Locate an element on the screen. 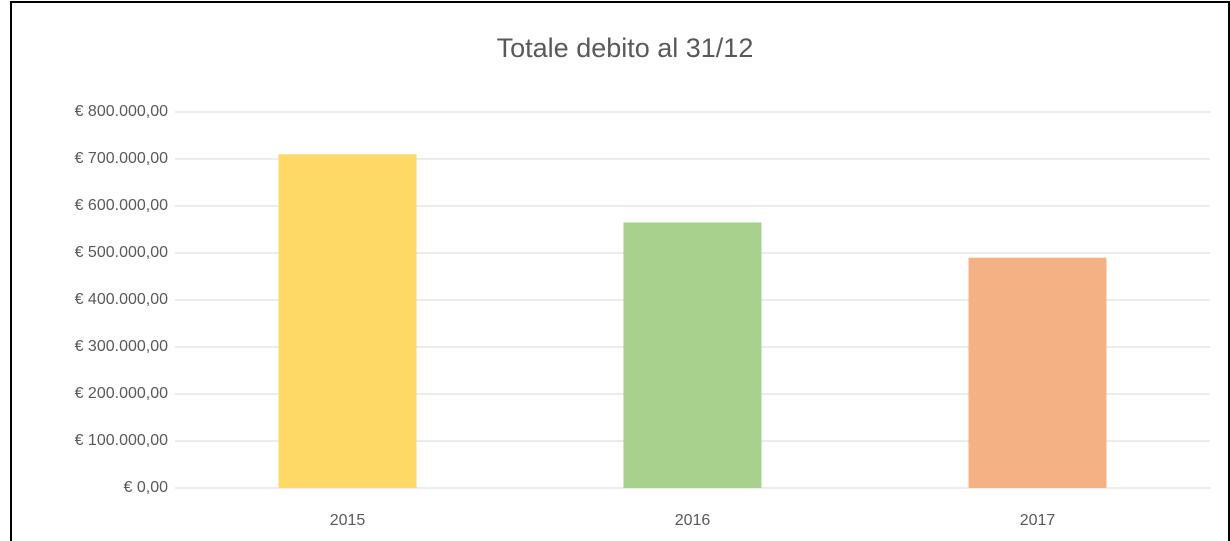 The width and height of the screenshot is (1230, 541). x-tick-label: 2015 is located at coordinates (348, 520).